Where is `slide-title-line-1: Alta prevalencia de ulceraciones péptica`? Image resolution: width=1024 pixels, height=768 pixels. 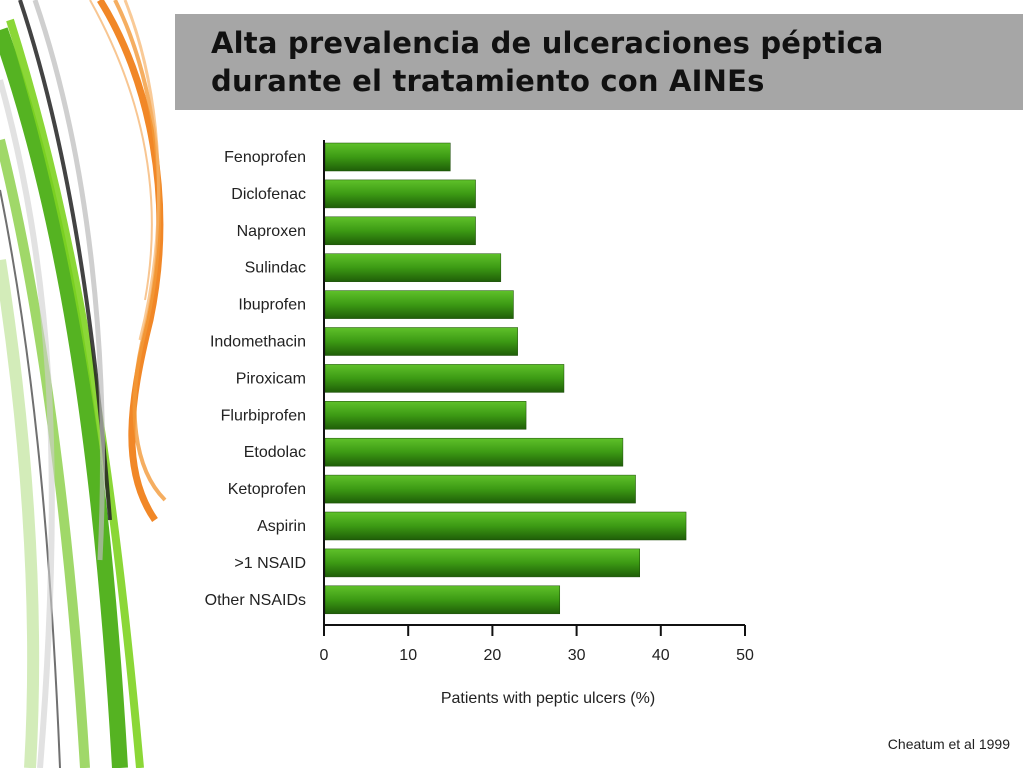
slide-title-line-1: Alta prevalencia de ulceraciones péptica is located at coordinates (547, 43).